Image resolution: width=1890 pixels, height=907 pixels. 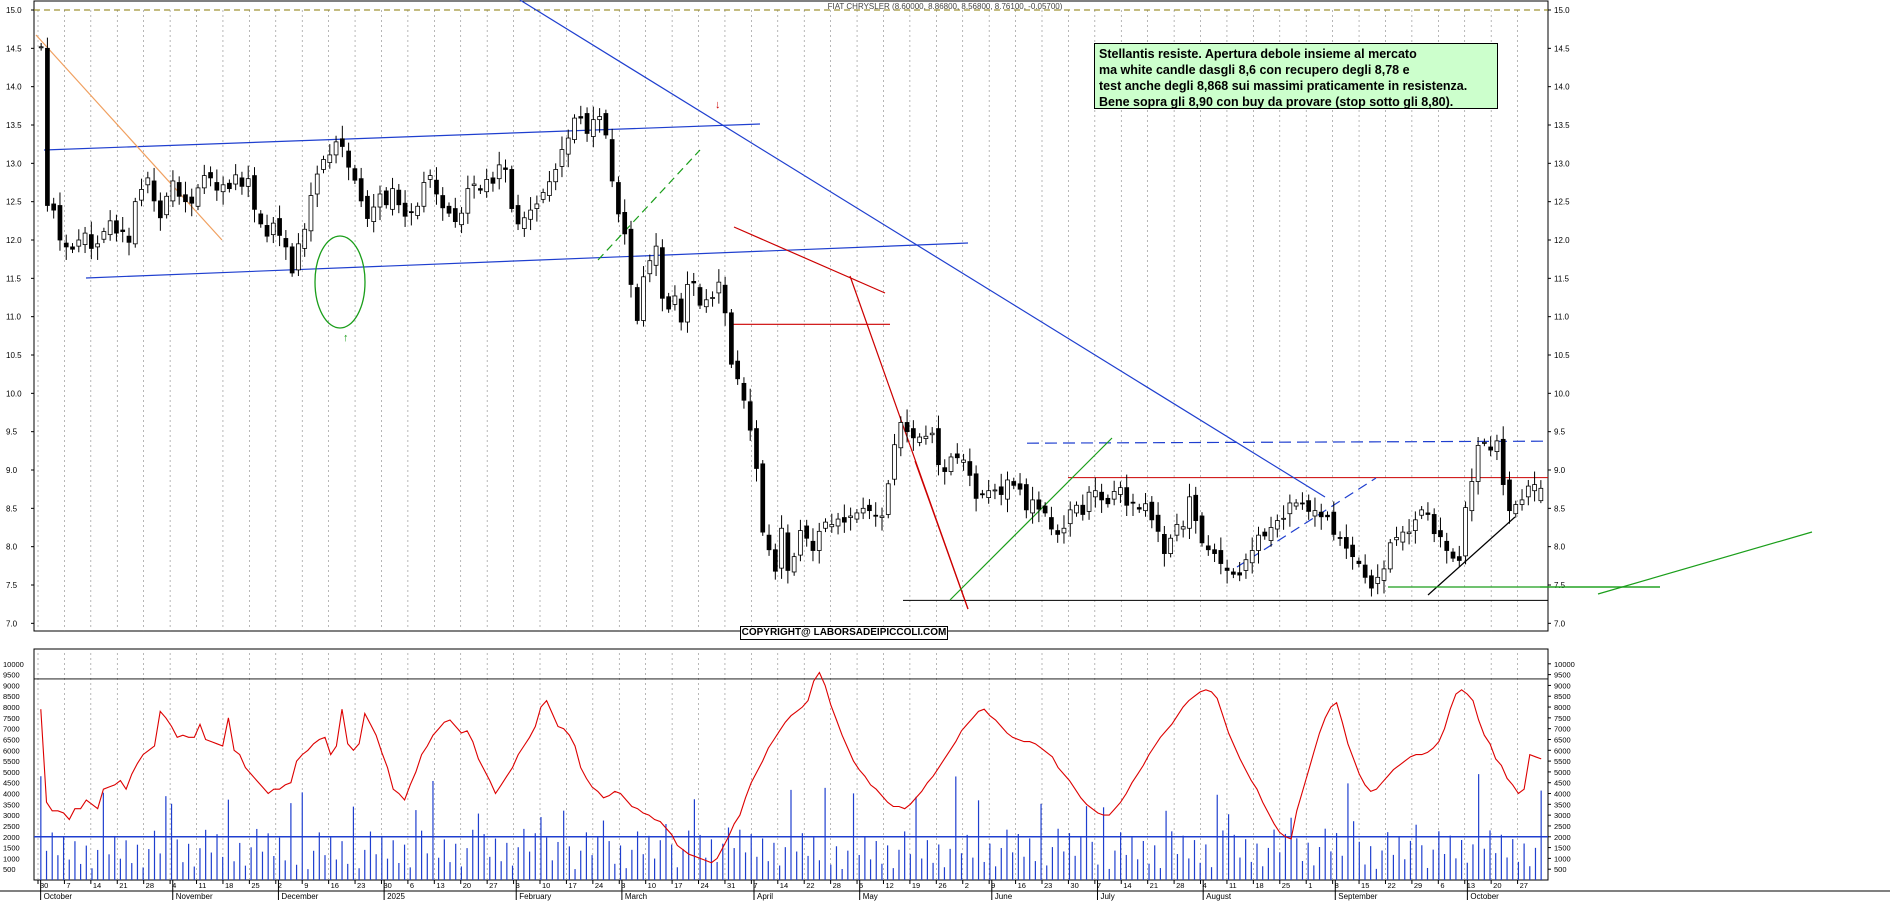 I want to click on volume-tick-label-right: 5000, so click(x=1562, y=772).